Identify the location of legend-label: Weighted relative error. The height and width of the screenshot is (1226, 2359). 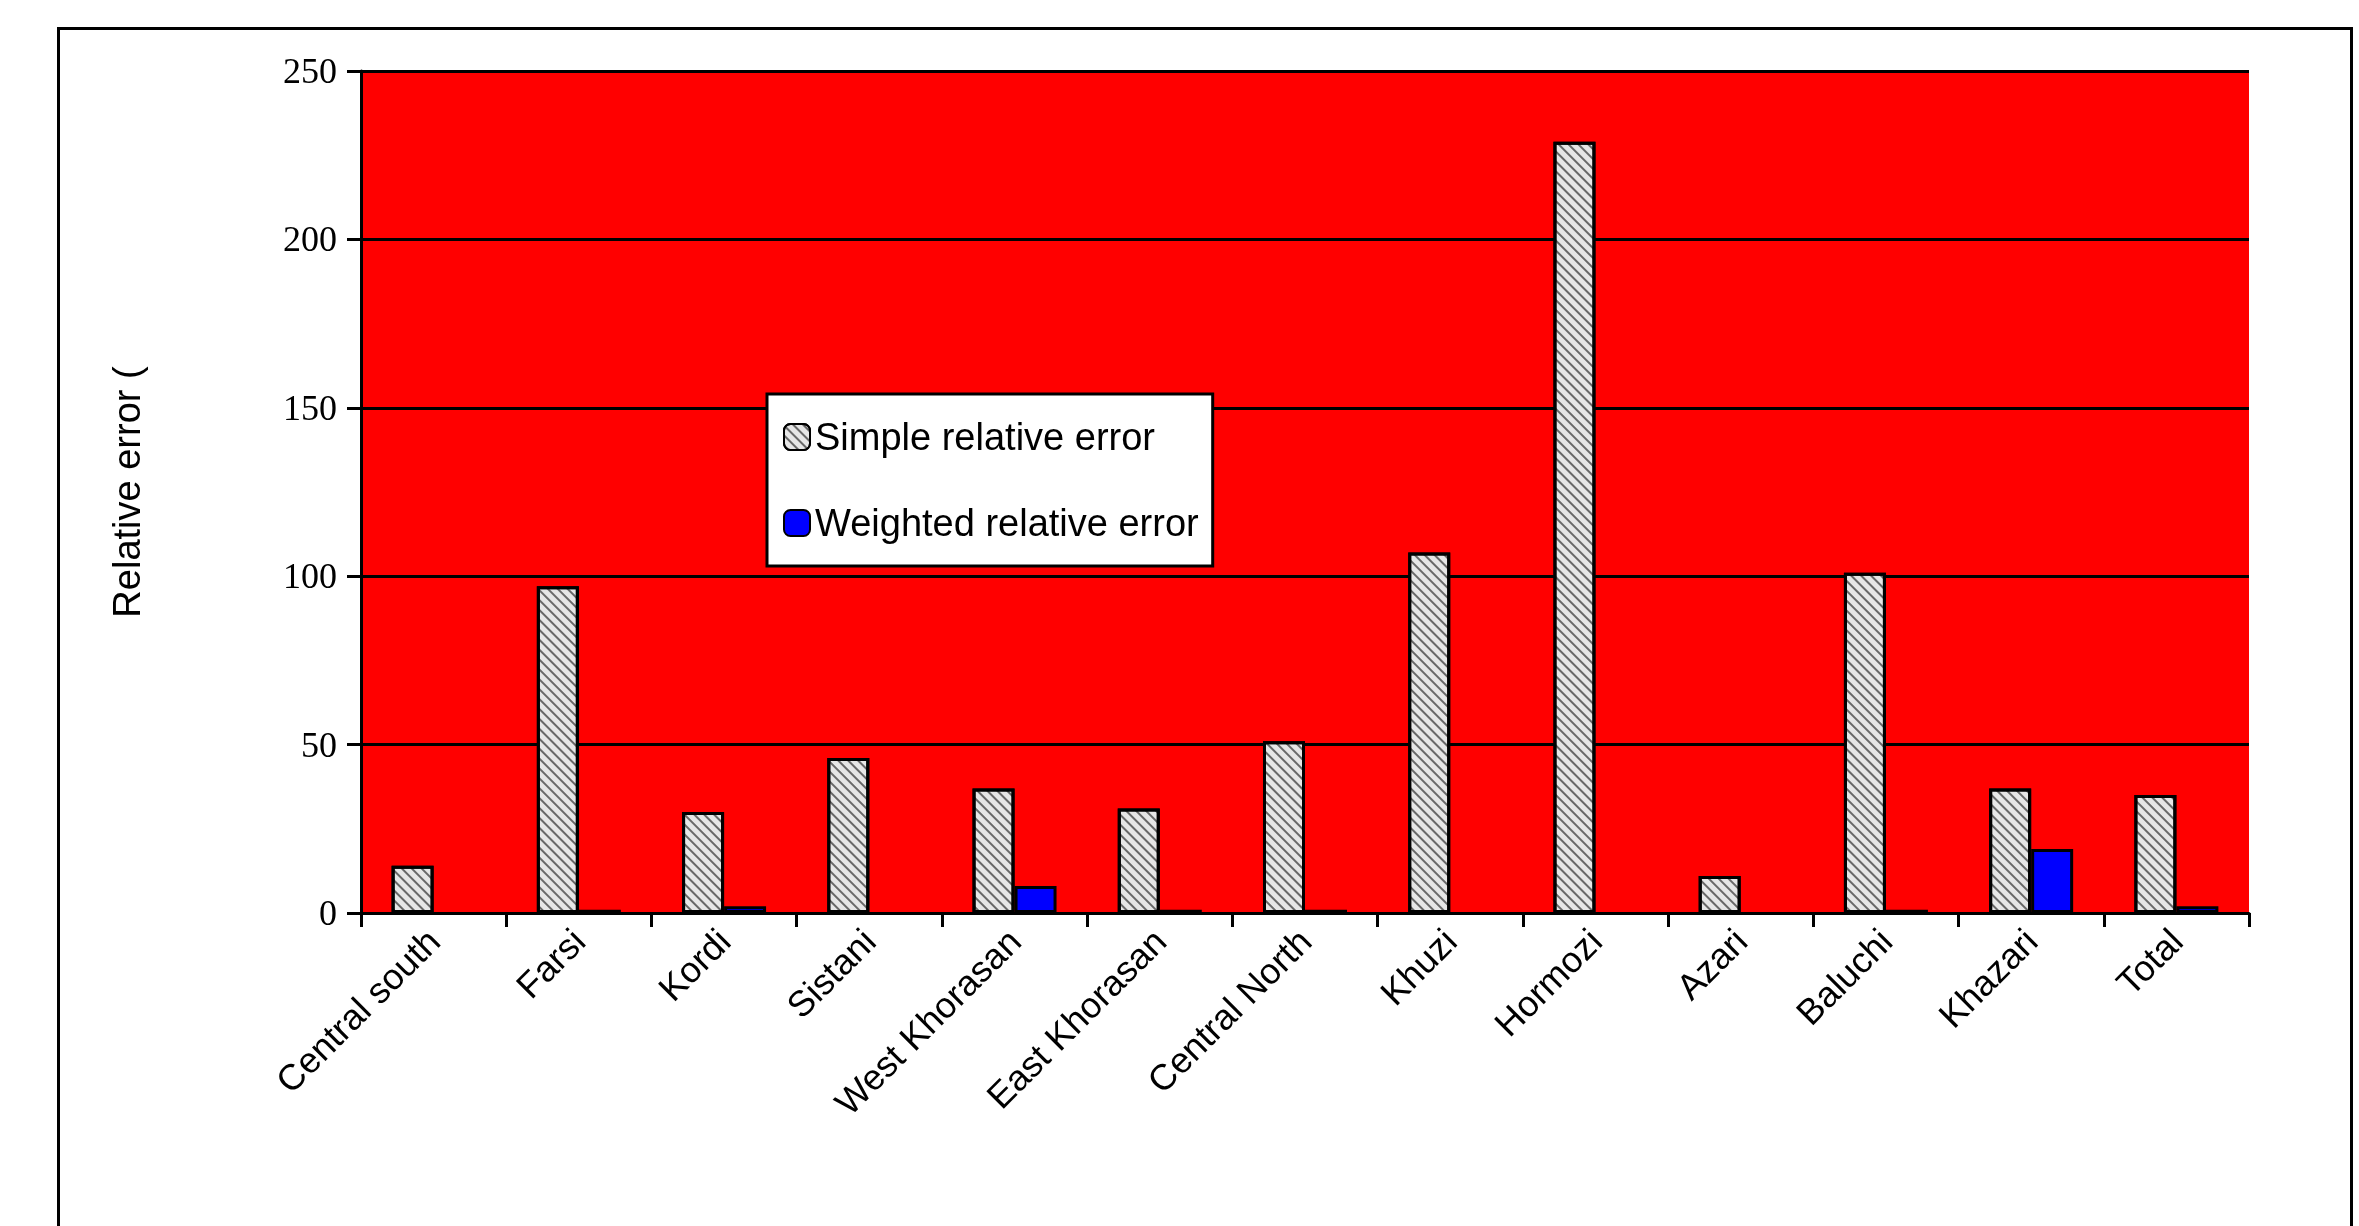
(1007, 523).